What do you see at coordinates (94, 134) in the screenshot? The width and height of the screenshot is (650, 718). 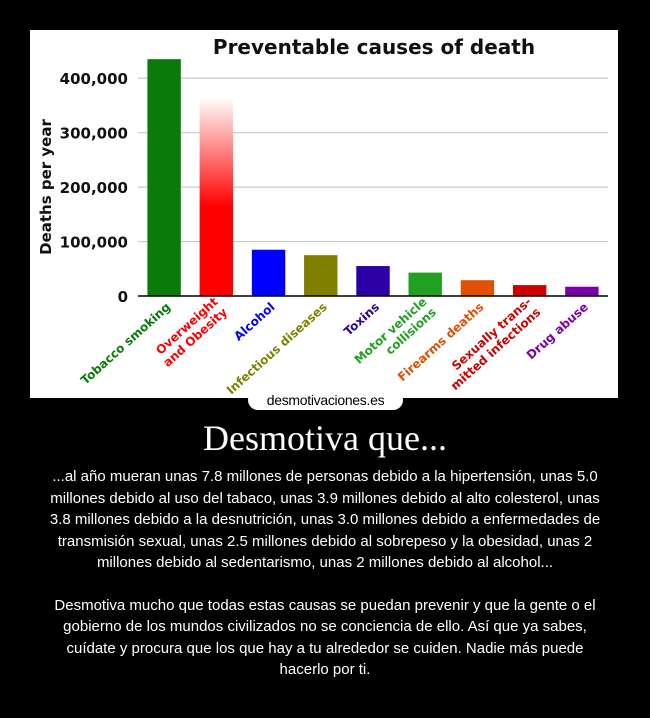 I see `y-tick-label: 300,000` at bounding box center [94, 134].